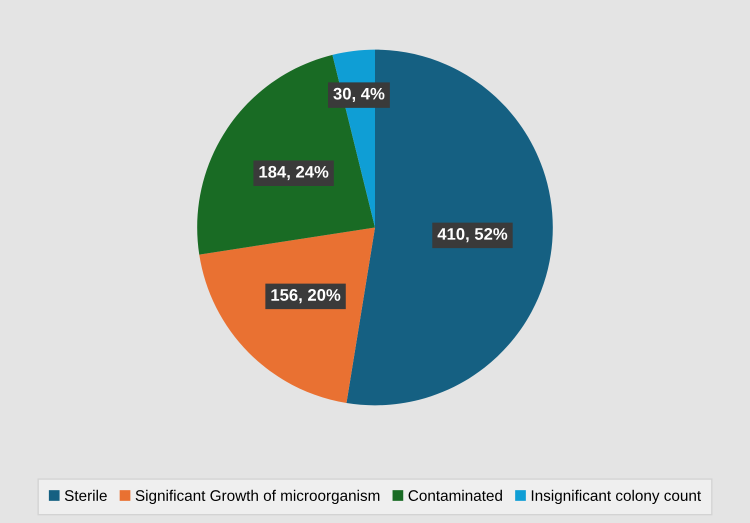  I want to click on legend-label: Significant Growth of microorganism, so click(258, 497).